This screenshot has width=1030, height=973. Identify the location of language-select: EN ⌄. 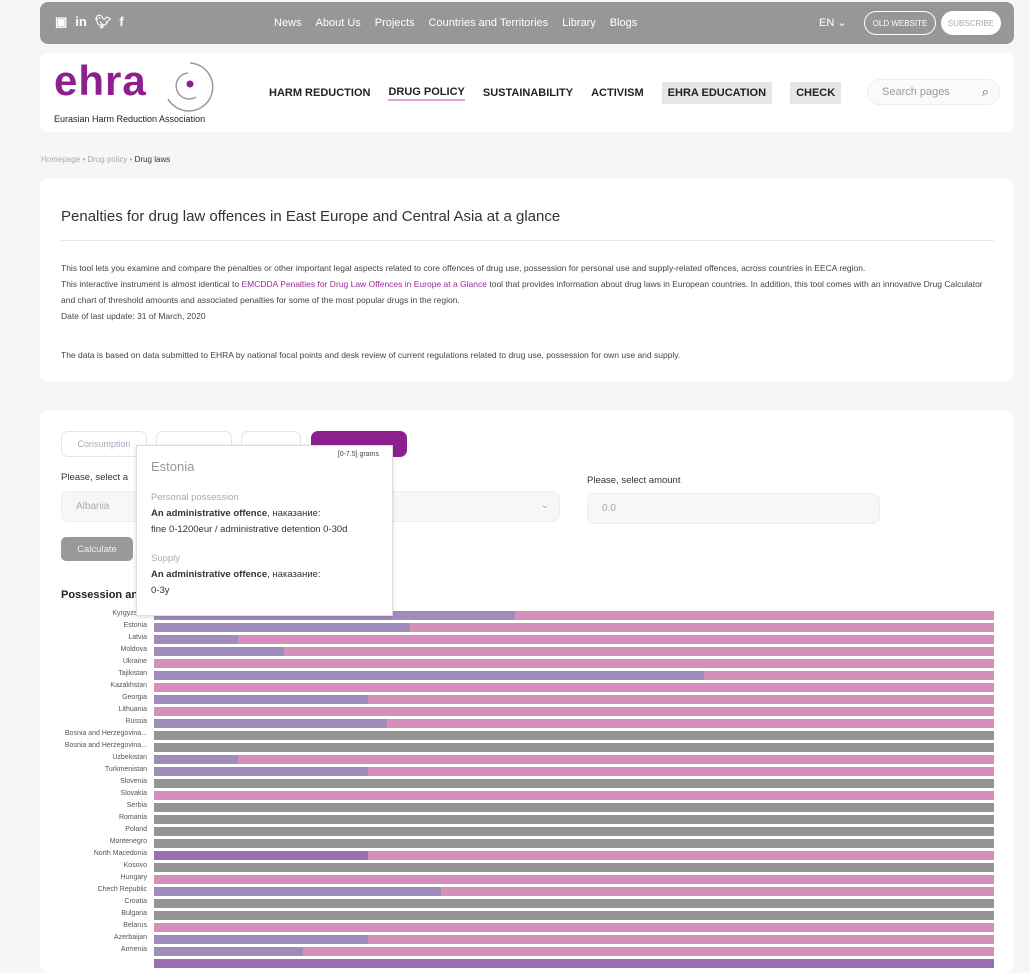
(833, 22).